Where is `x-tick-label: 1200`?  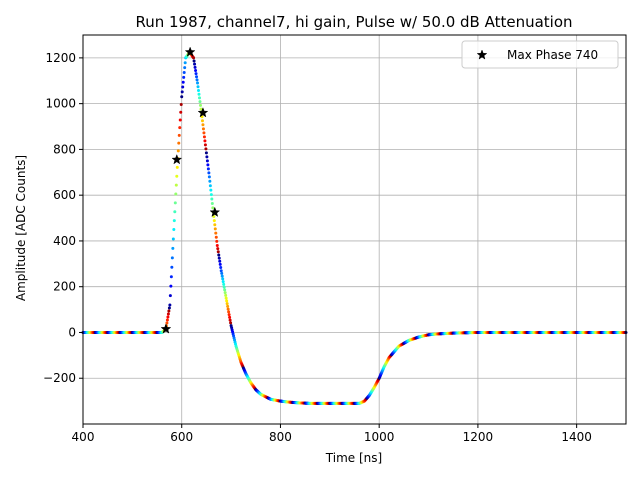 x-tick-label: 1200 is located at coordinates (478, 437).